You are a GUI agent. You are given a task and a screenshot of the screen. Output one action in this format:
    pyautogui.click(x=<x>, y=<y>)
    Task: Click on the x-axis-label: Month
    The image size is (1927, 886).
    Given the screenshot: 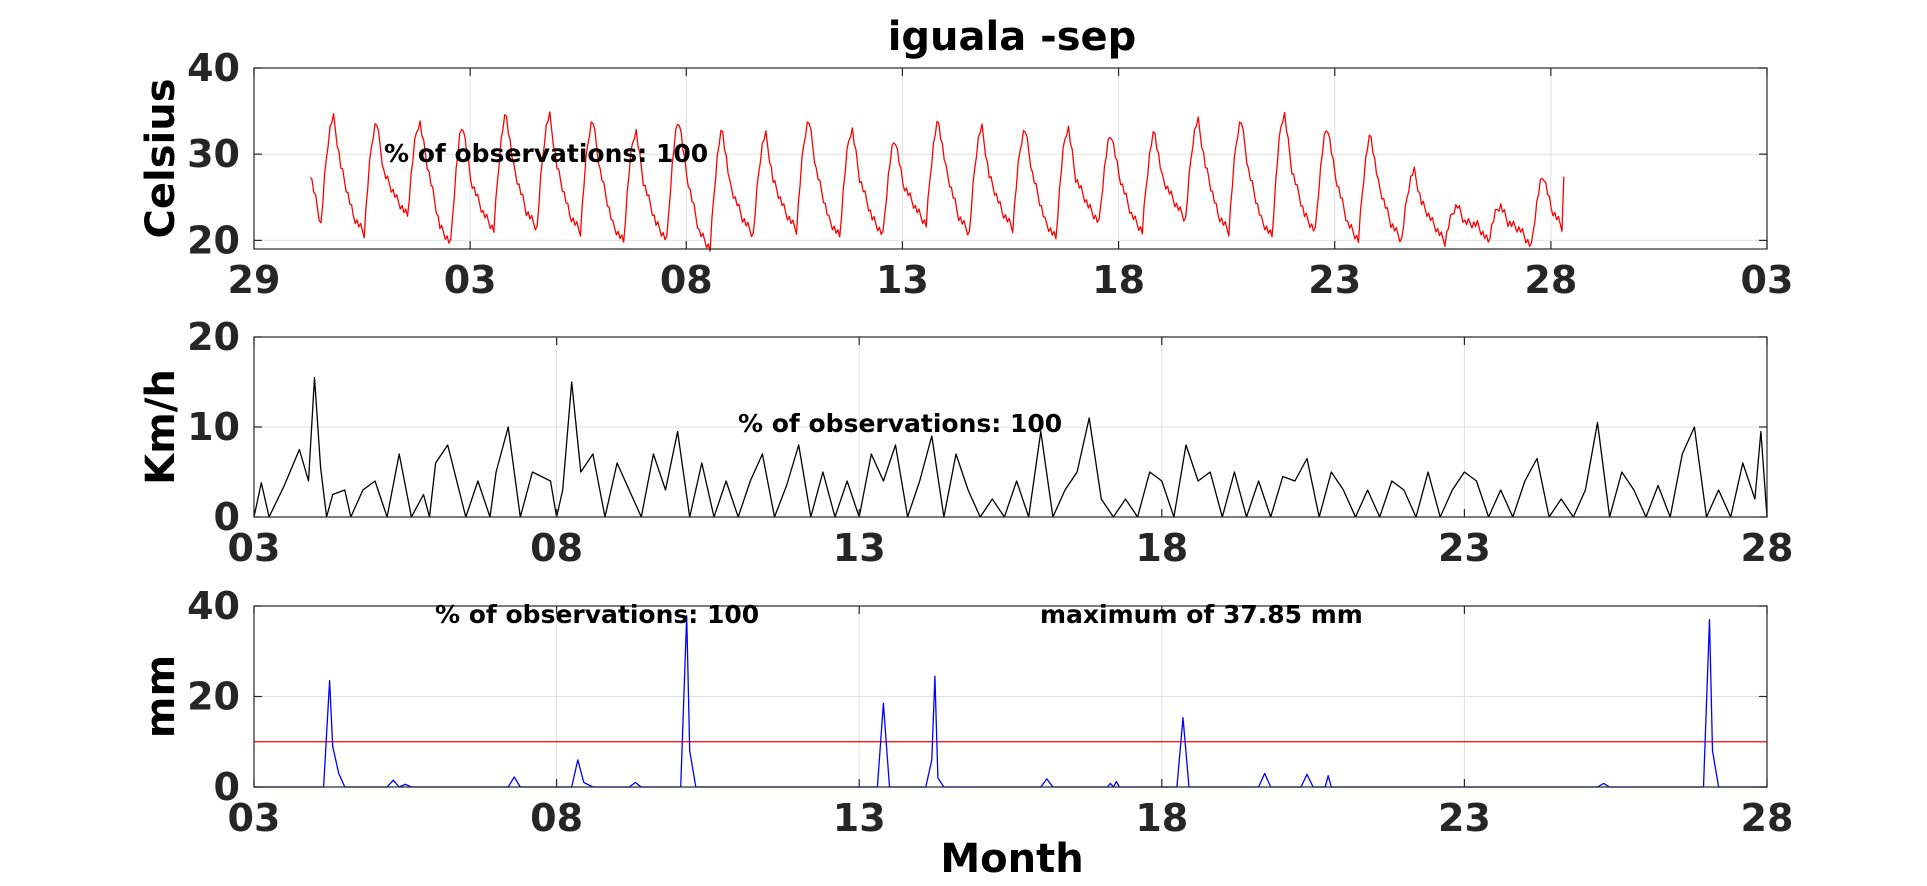 What is the action you would take?
    pyautogui.click(x=1011, y=859)
    